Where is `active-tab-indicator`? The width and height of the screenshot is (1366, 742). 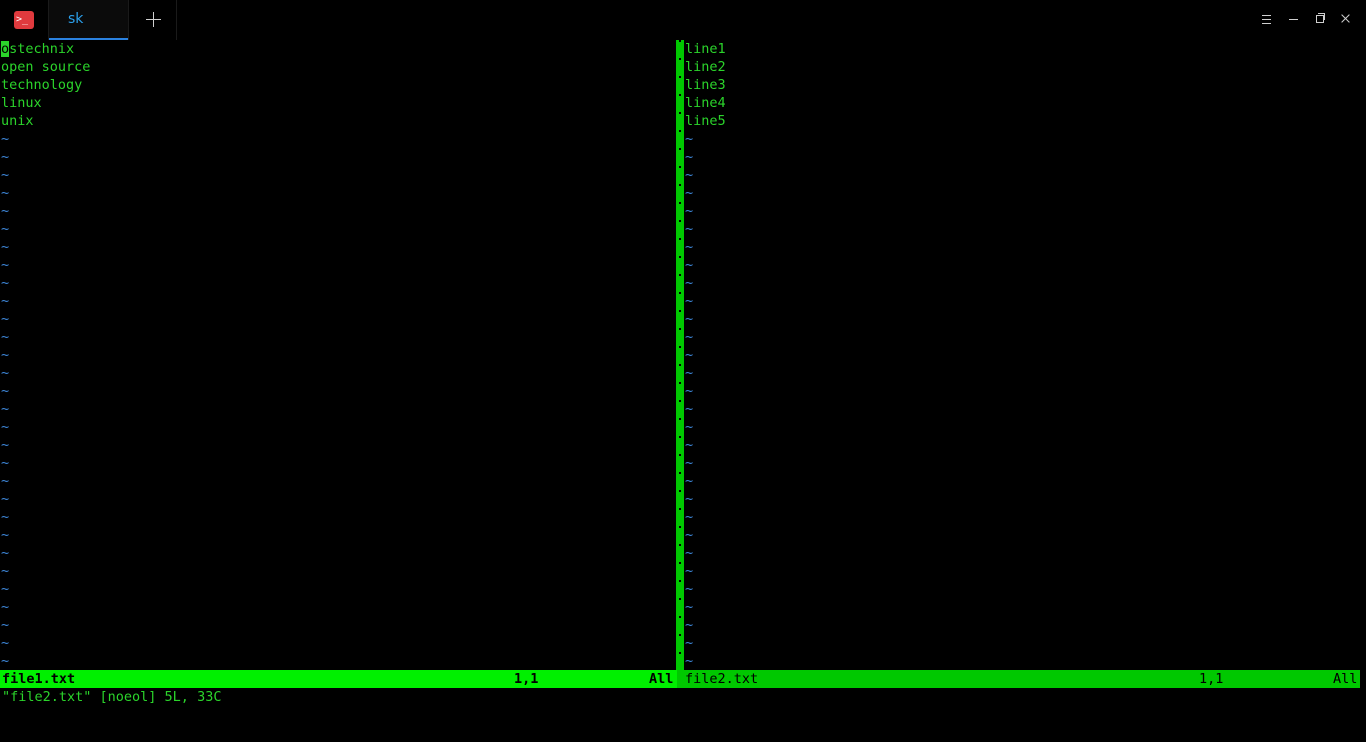
active-tab-indicator is located at coordinates (88, 39).